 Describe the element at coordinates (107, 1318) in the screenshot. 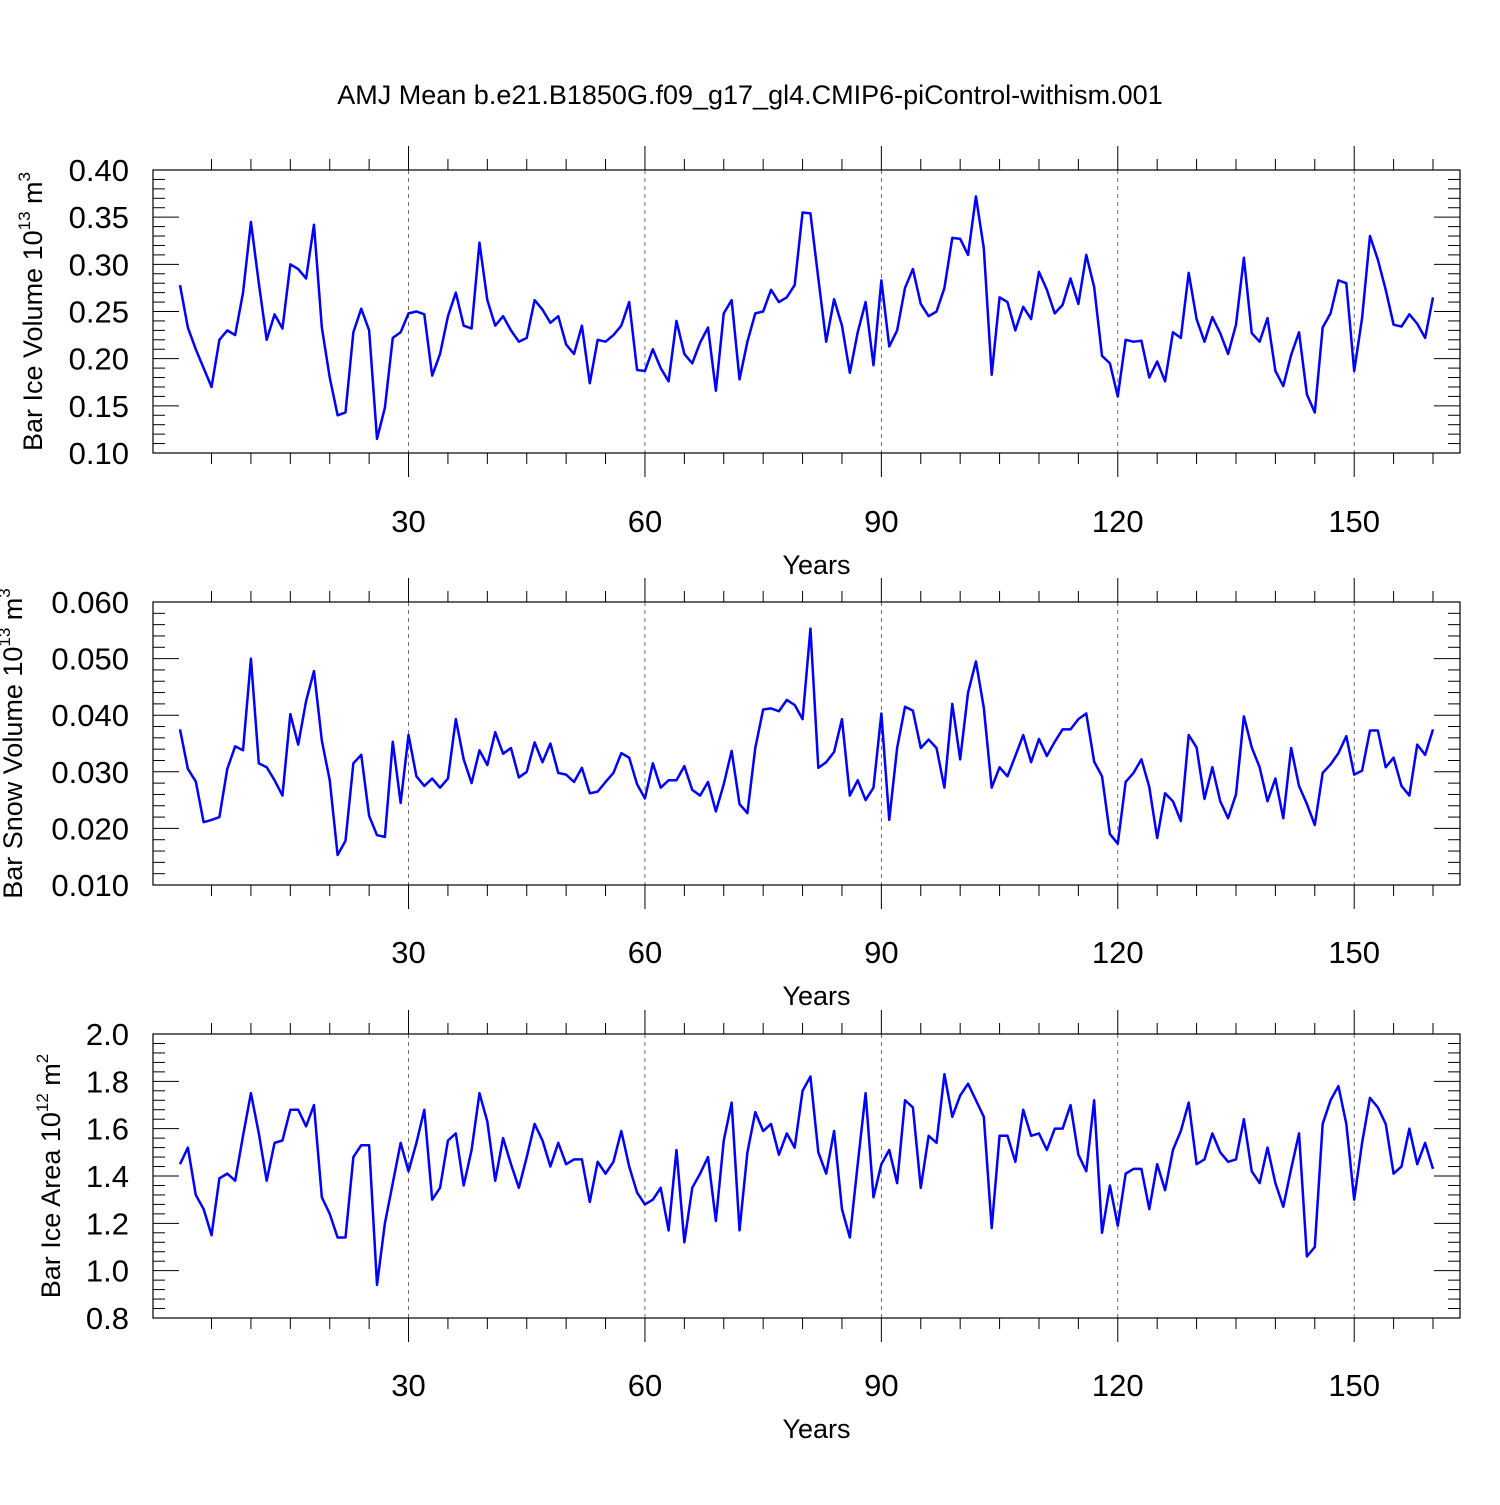

I see `y-tick-label: 0.8` at that location.